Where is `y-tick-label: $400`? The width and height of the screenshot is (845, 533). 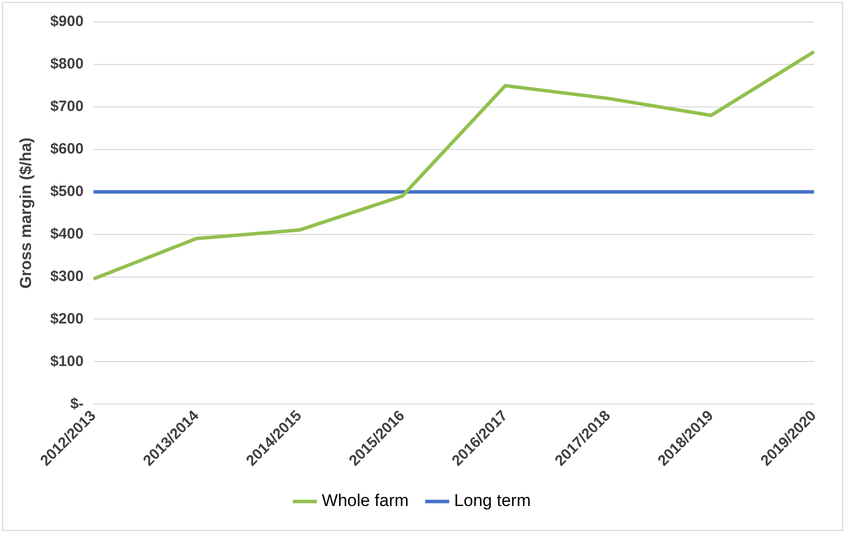
y-tick-label: $400 is located at coordinates (67, 233).